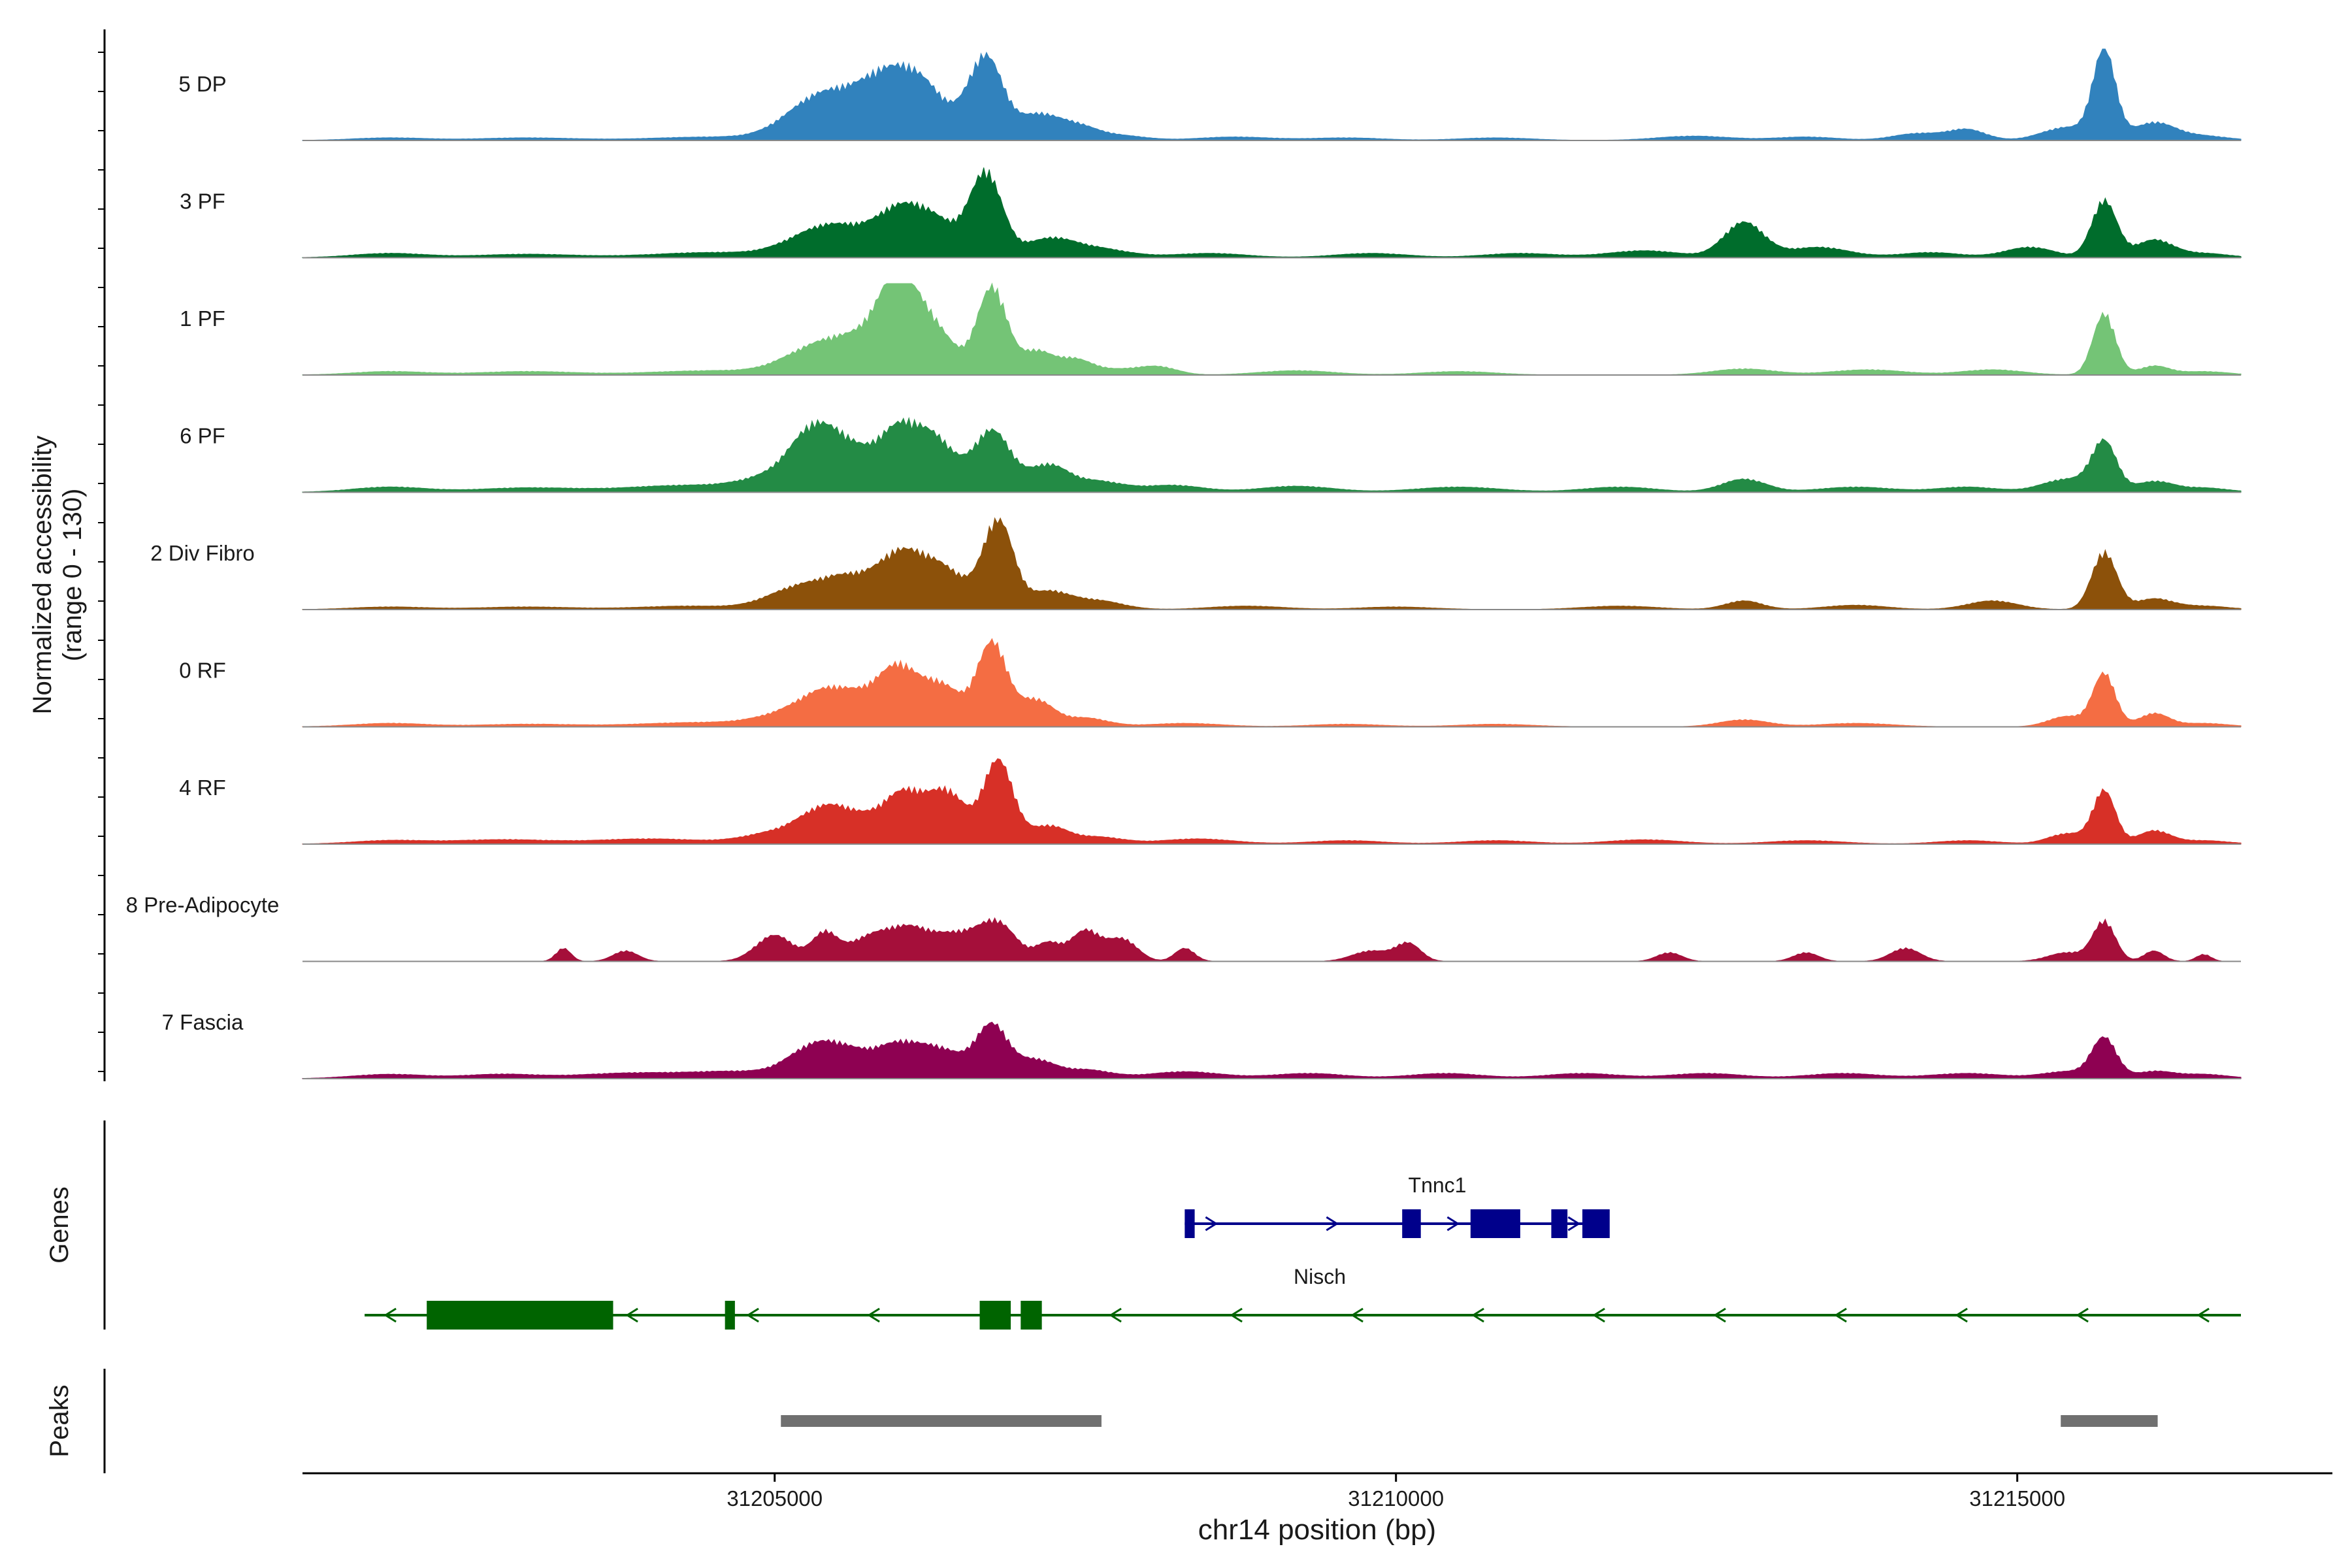 The height and width of the screenshot is (1568, 2352). Describe the element at coordinates (72, 575) in the screenshot. I see `y-axis-sublabel: (range 0 - 130)` at that location.